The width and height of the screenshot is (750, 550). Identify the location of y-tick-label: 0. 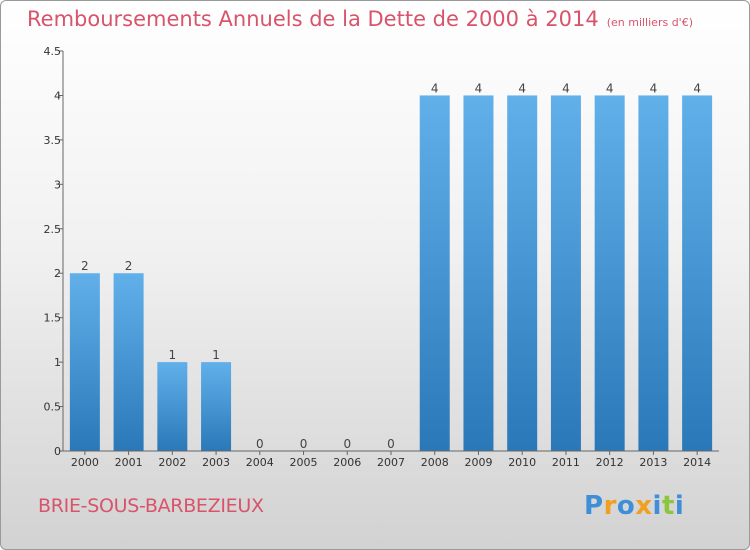
(57, 451).